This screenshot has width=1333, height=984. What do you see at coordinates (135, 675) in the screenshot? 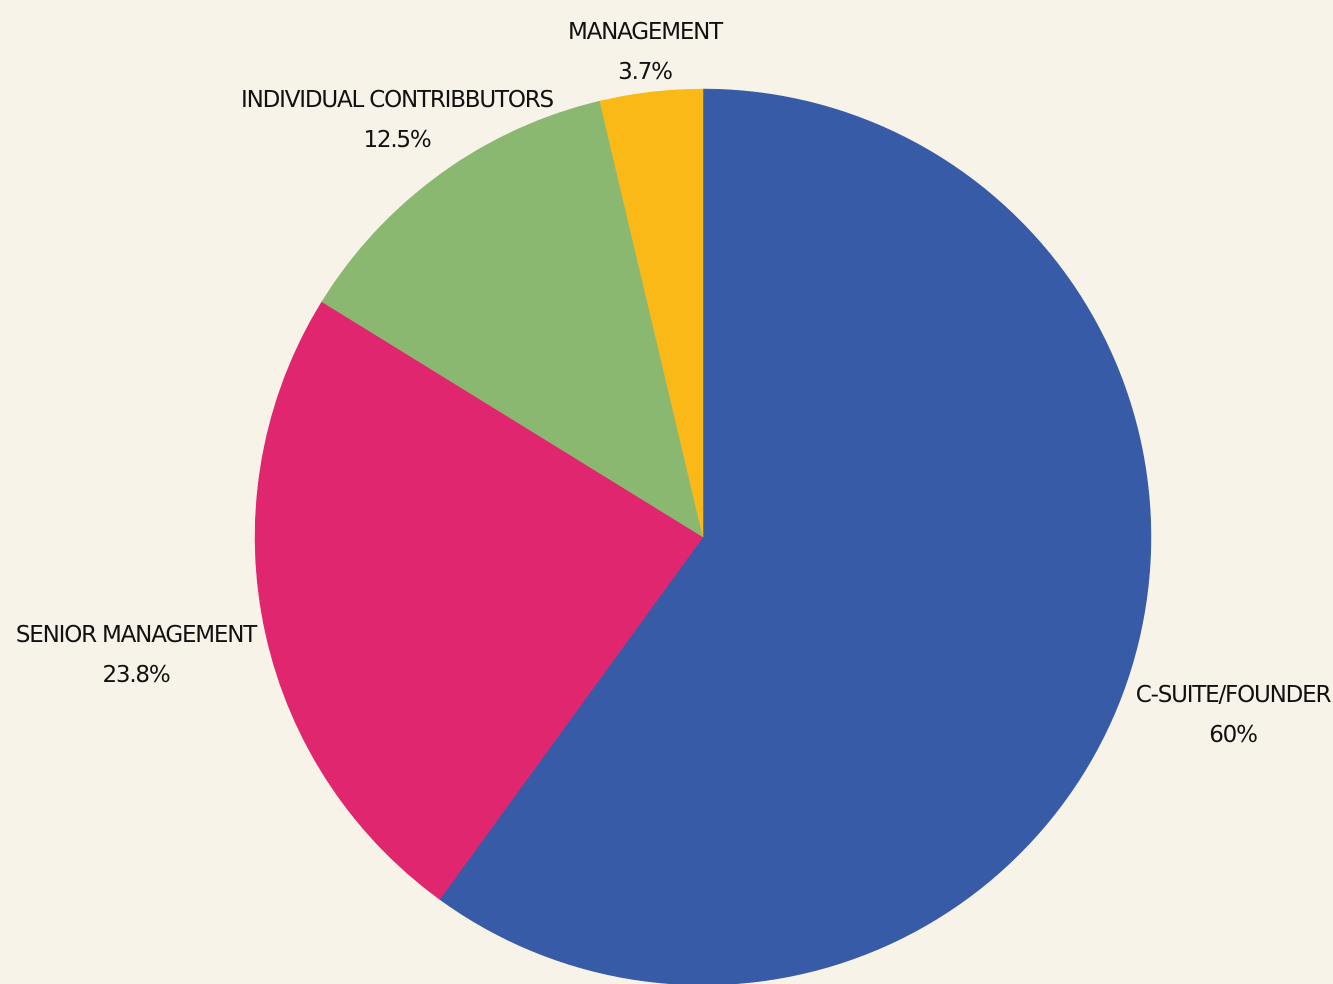
I see `slice-percent-label: 23.8%` at bounding box center [135, 675].